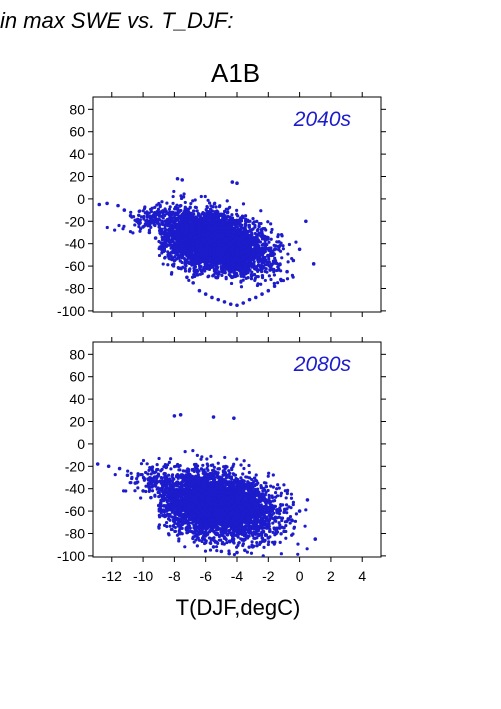 Image resolution: width=501 pixels, height=709 pixels. What do you see at coordinates (236, 73) in the screenshot?
I see `scenario-label: A1B` at bounding box center [236, 73].